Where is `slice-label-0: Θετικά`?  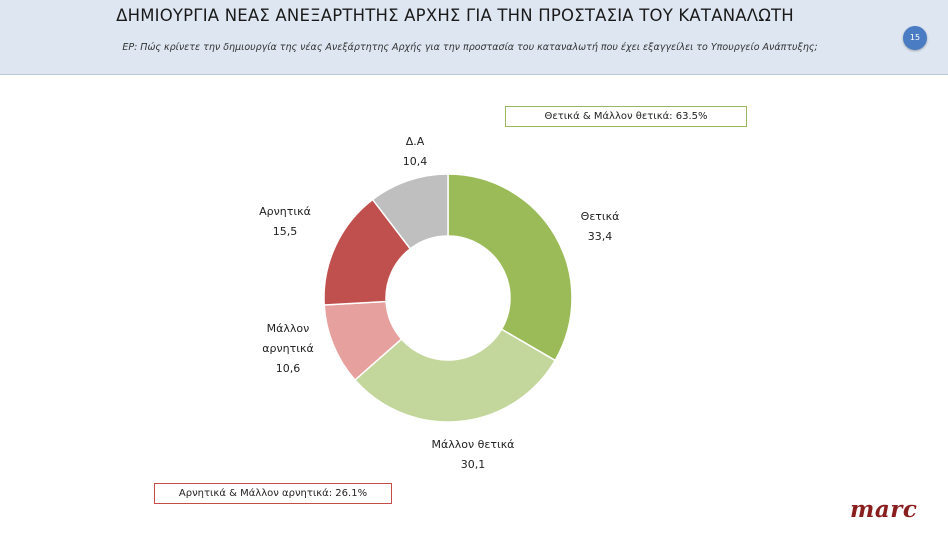
slice-label-0: Θετικά is located at coordinates (600, 216).